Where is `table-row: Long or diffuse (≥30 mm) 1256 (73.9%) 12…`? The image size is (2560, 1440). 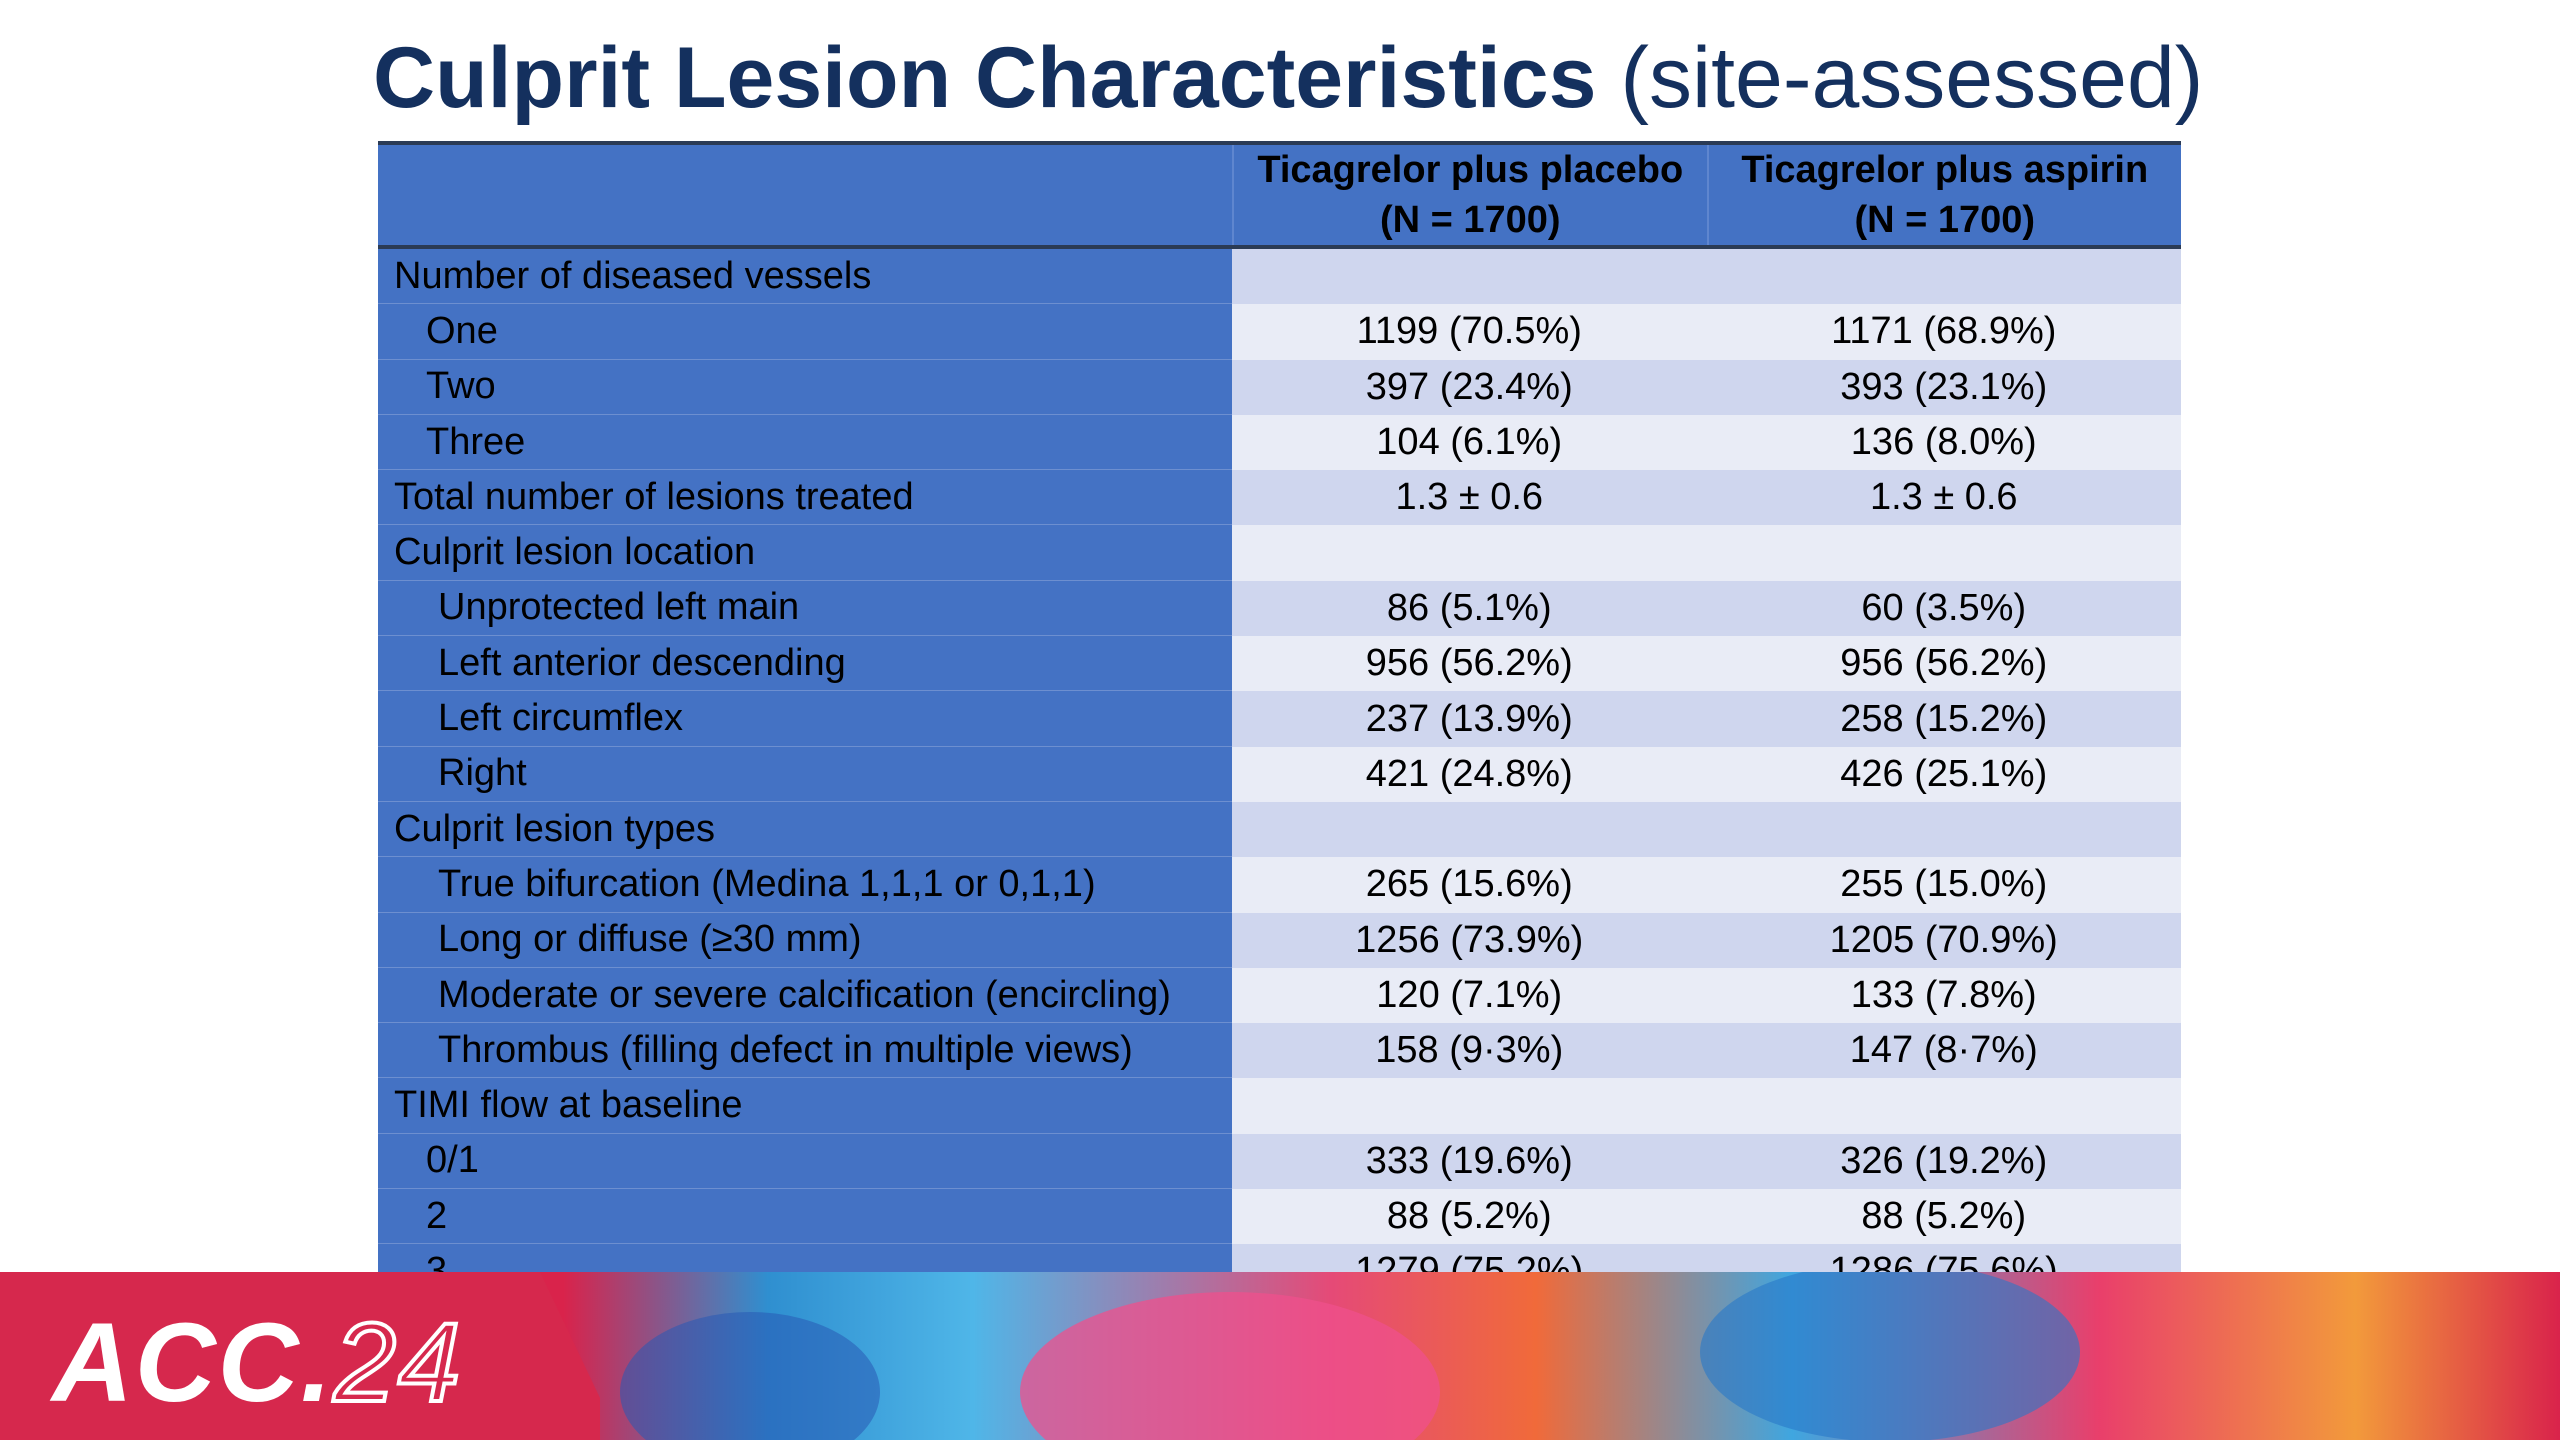
table-row: Long or diffuse (≥30 mm) 1256 (73.9%) 12… is located at coordinates (1279, 940).